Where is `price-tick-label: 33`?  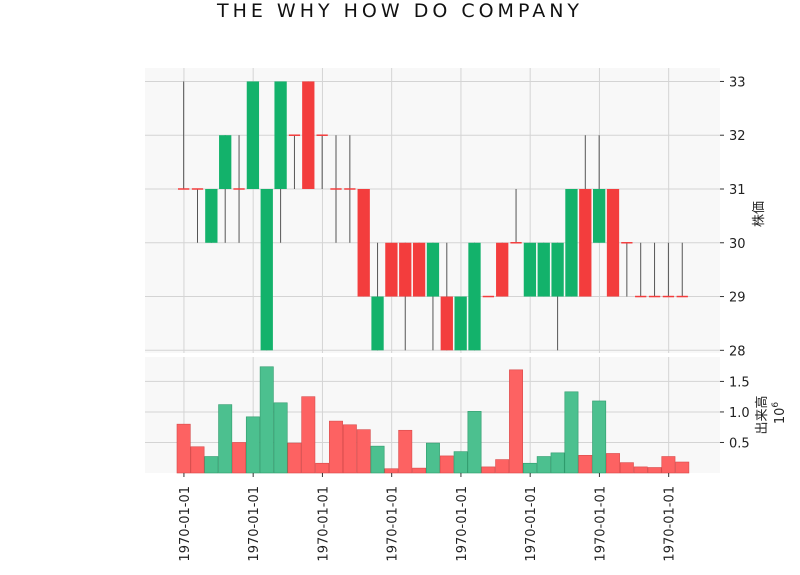 price-tick-label: 33 is located at coordinates (737, 82).